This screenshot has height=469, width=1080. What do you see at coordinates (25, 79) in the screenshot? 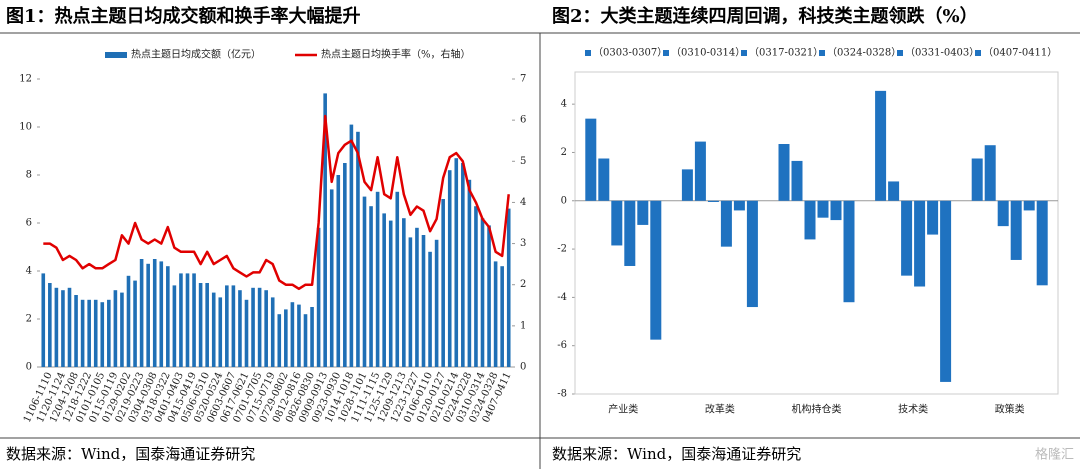
I see `y-tick-label: 12` at bounding box center [25, 79].